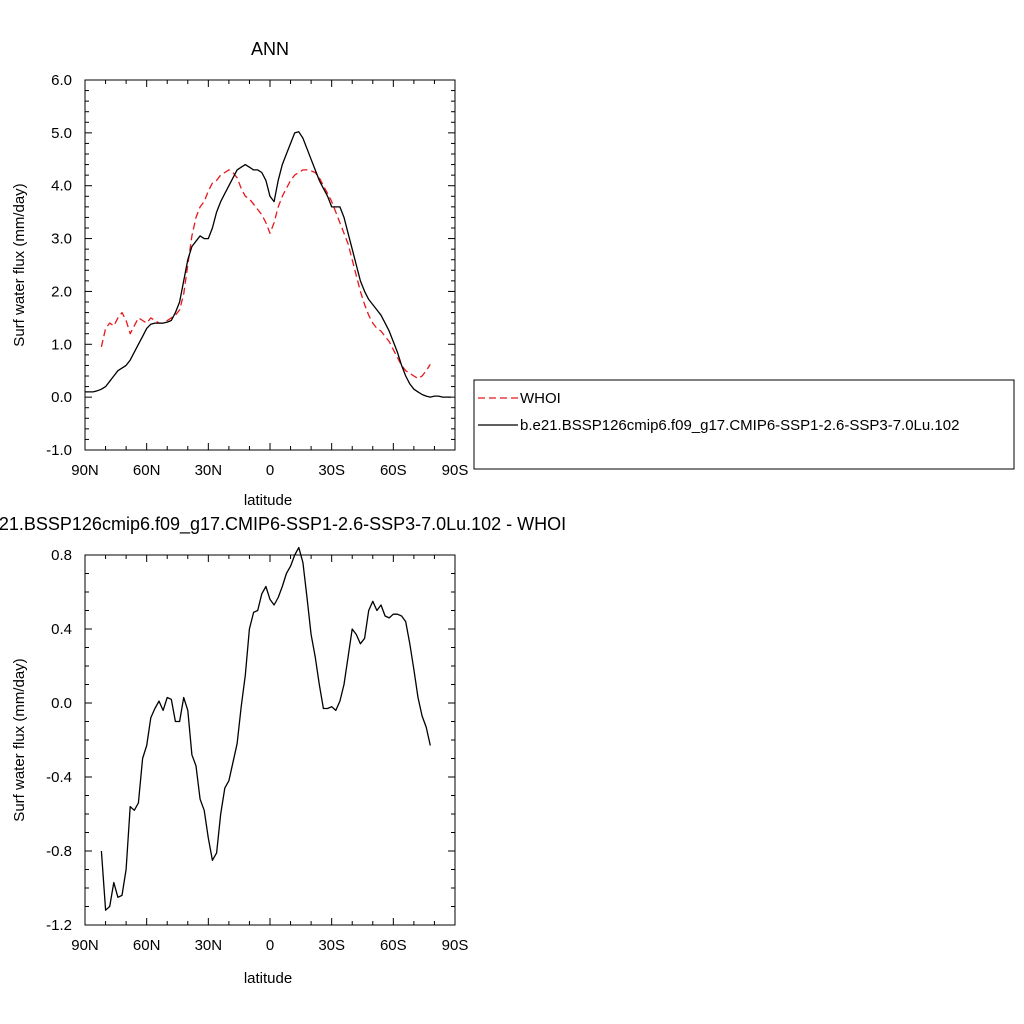  I want to click on bottom-chart-x-tick-label: 30S, so click(331, 945).